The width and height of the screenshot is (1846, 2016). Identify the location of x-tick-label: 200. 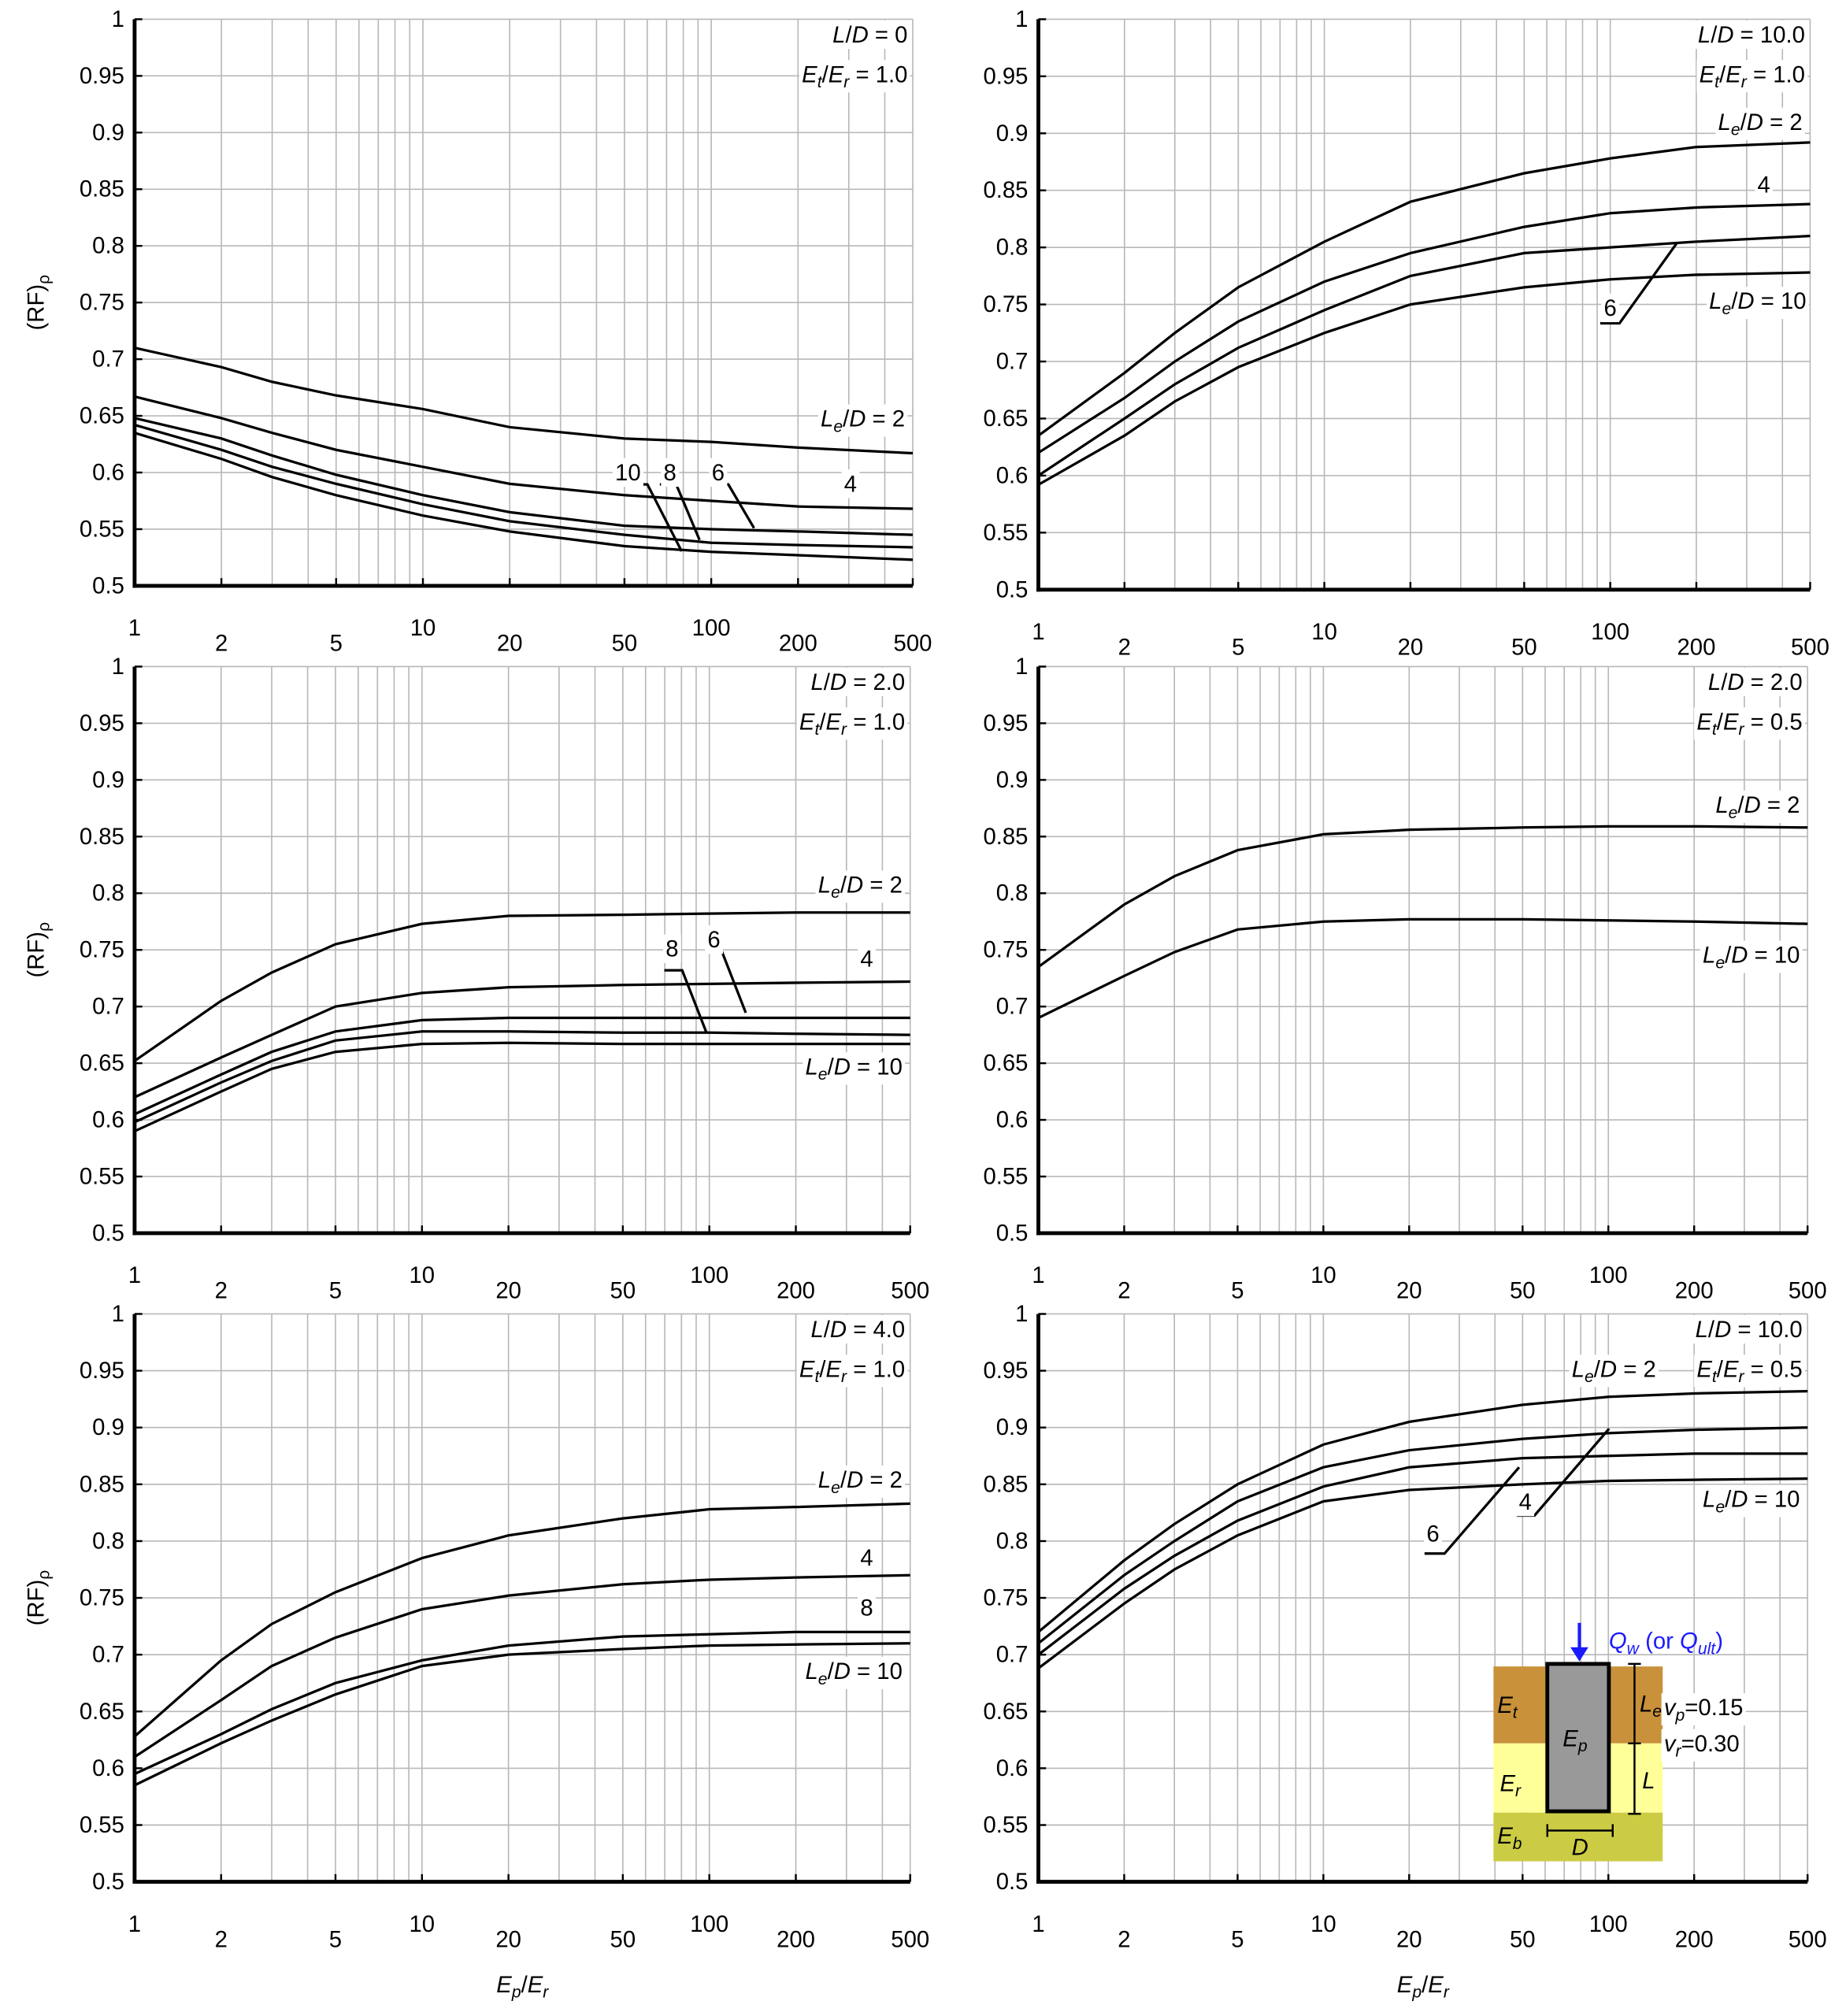
(1696, 648).